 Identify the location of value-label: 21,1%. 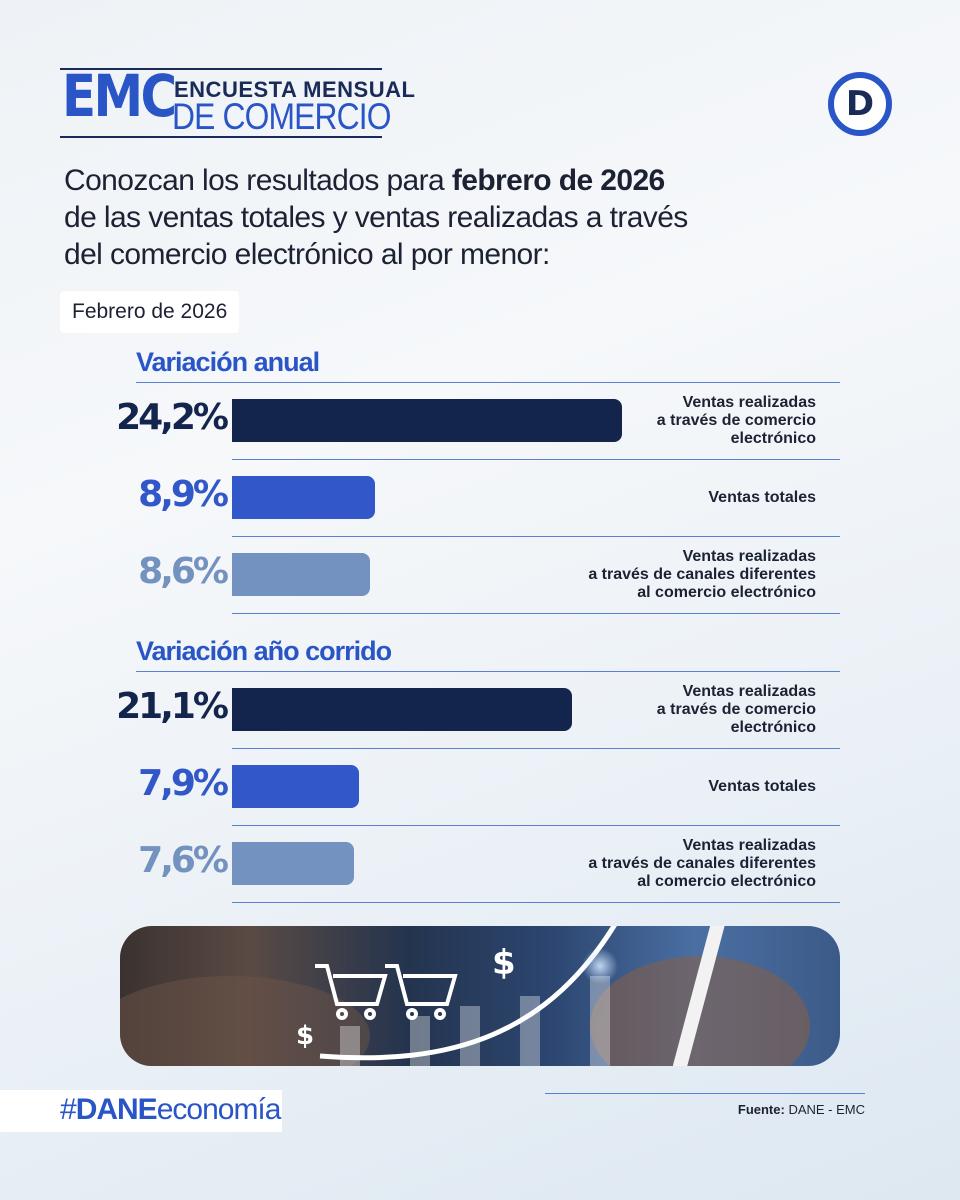
(172, 706).